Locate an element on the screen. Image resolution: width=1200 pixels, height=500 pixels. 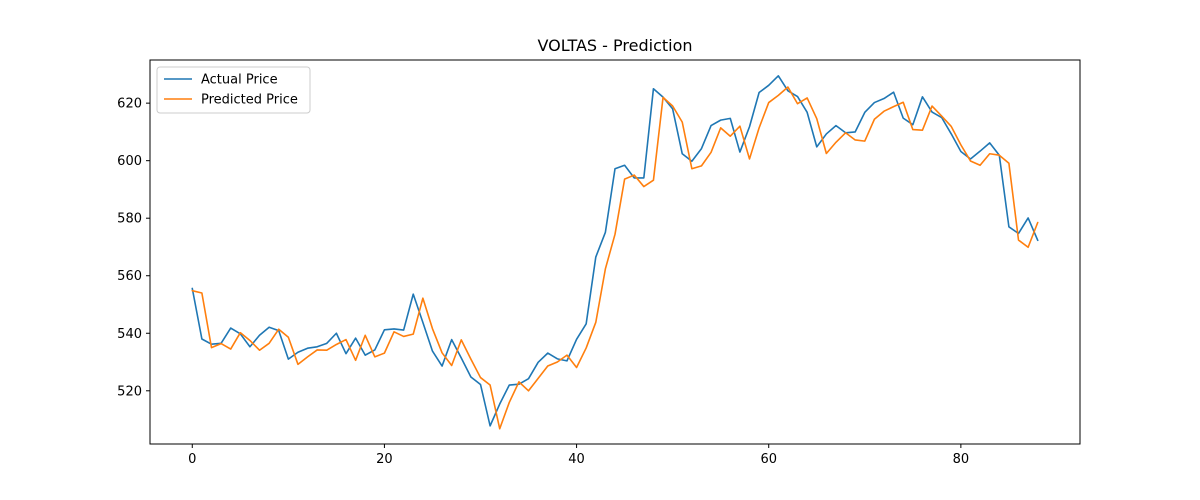
chart-title: VOLTAS - Prediction is located at coordinates (614, 45).